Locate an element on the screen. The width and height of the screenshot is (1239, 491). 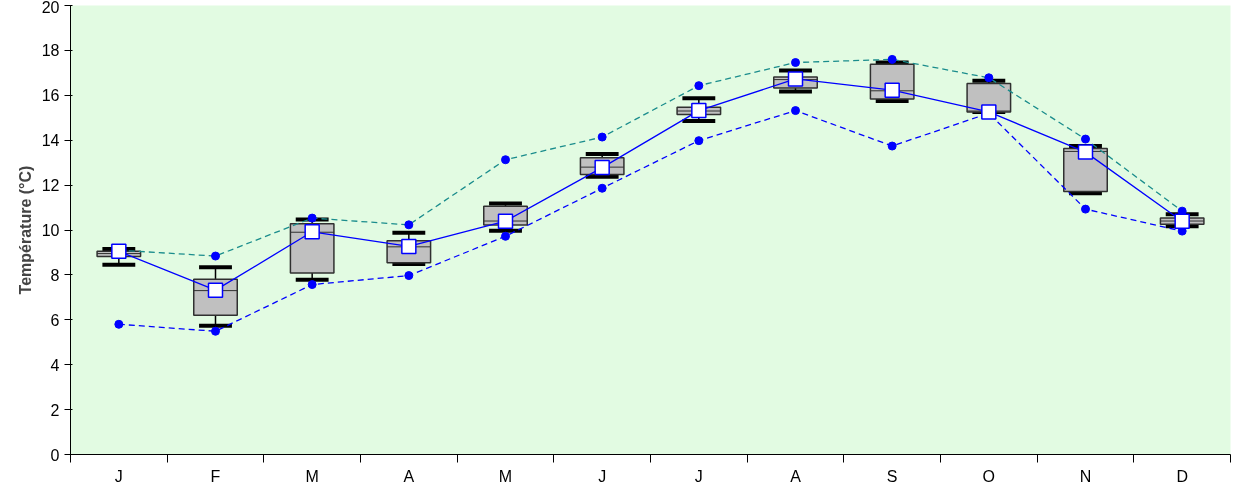
x-tick-label: F is located at coordinates (215, 476).